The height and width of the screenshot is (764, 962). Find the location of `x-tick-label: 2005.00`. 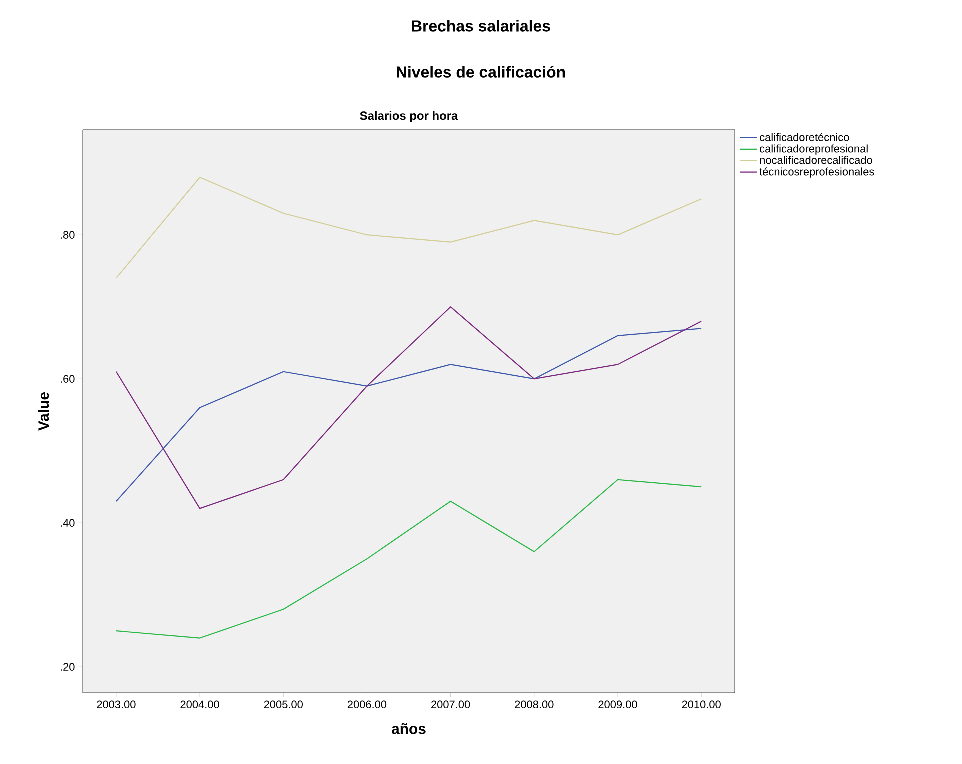

x-tick-label: 2005.00 is located at coordinates (283, 704).